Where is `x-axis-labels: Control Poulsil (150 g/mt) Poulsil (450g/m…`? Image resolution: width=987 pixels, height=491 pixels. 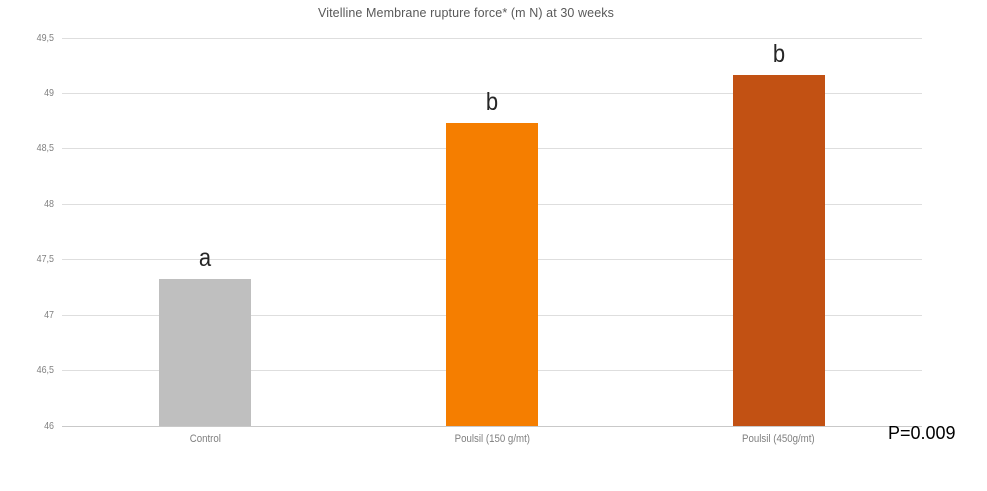
x-axis-labels: Control Poulsil (150 g/mt) Poulsil (450g/m… is located at coordinates (492, 439).